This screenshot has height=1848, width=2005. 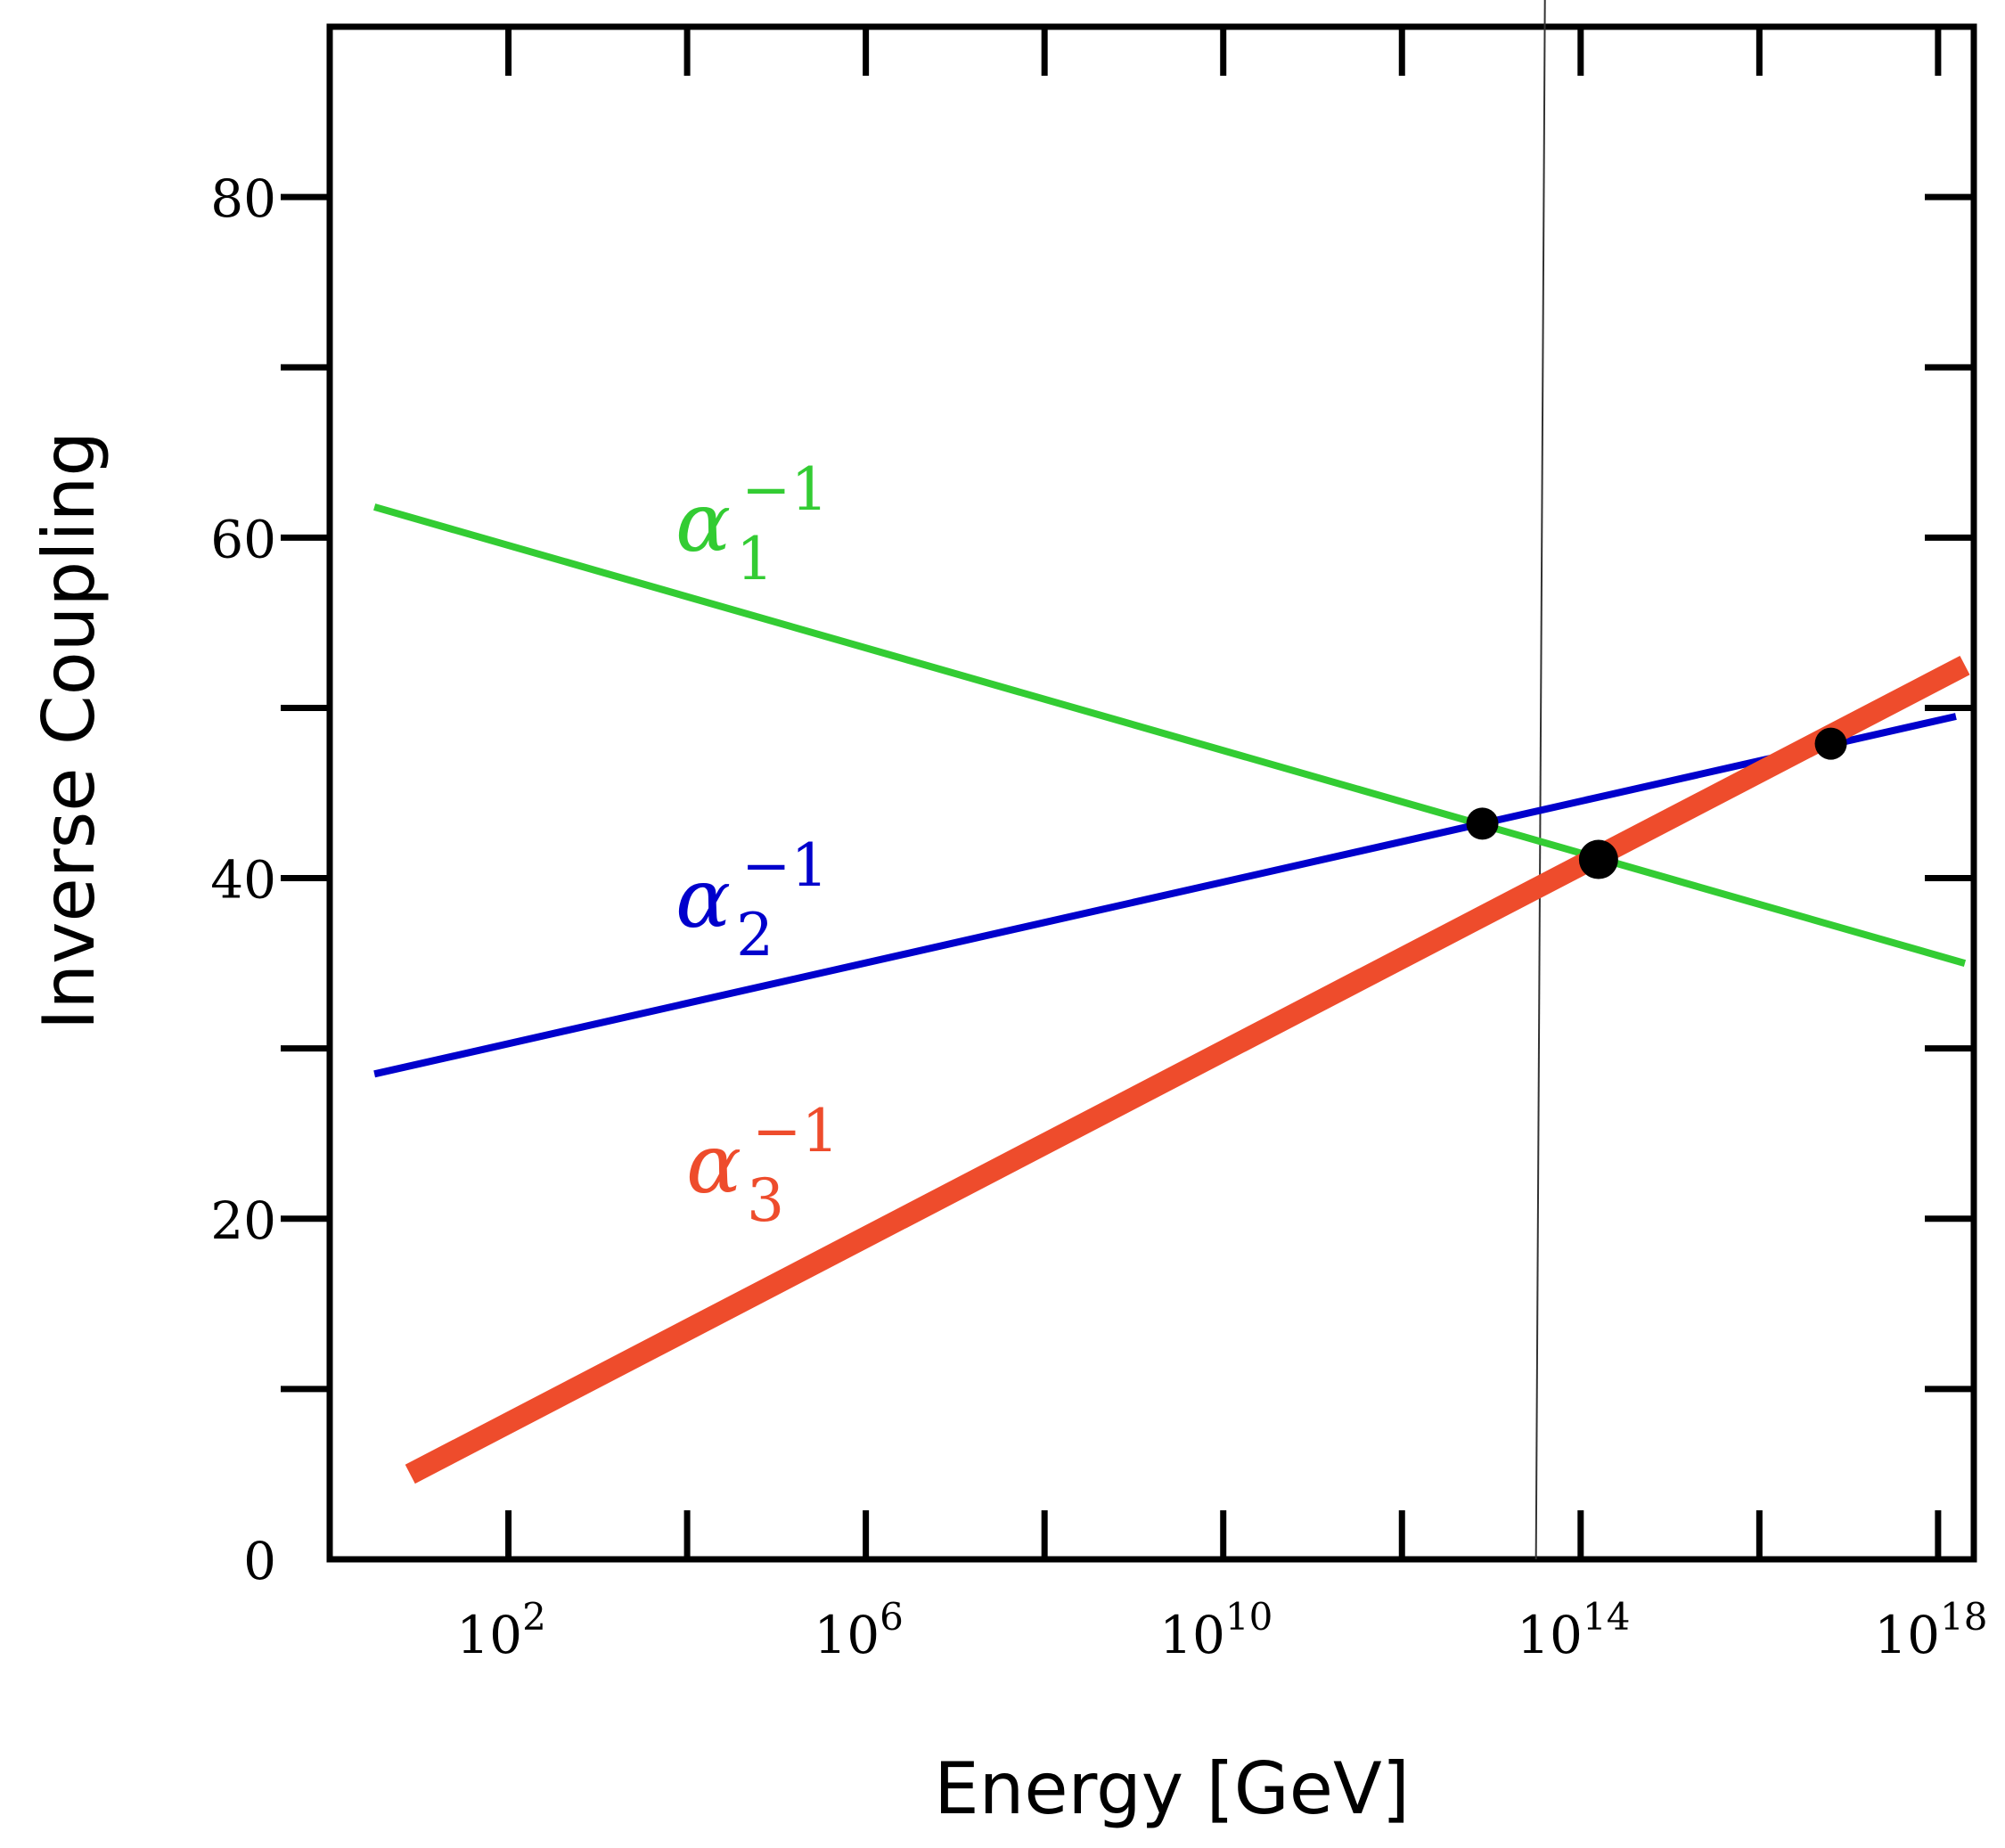 I want to click on y-tick-label: 20, so click(x=243, y=1220).